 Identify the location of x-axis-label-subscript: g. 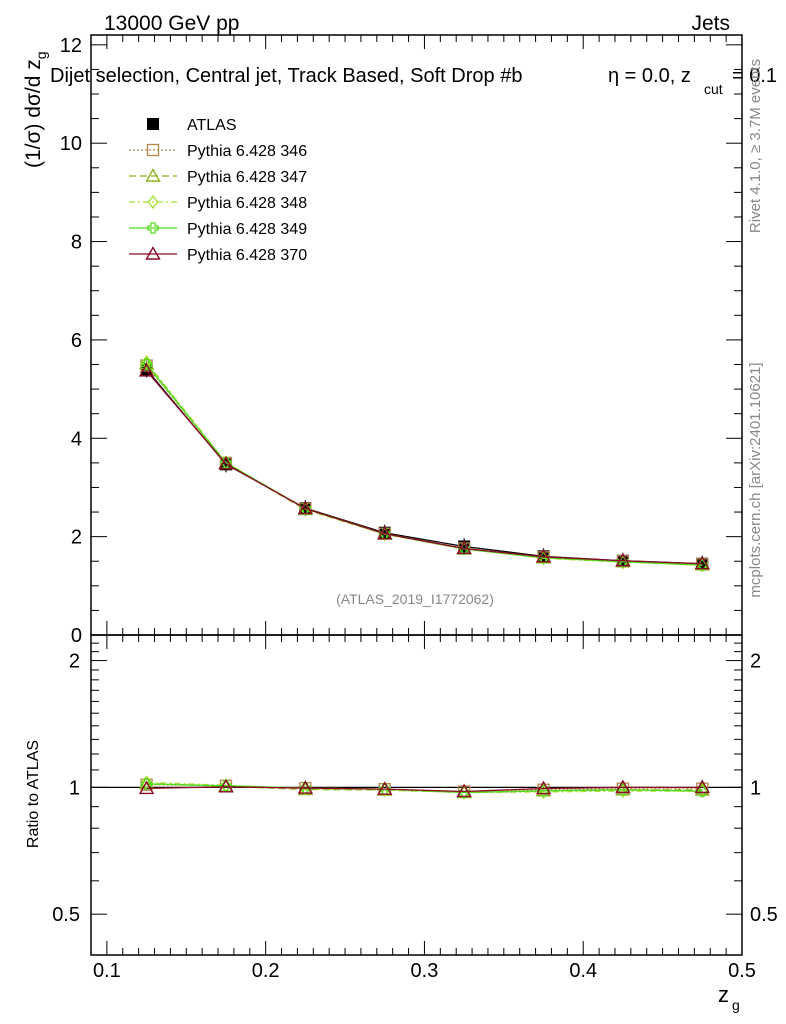
(736, 1005).